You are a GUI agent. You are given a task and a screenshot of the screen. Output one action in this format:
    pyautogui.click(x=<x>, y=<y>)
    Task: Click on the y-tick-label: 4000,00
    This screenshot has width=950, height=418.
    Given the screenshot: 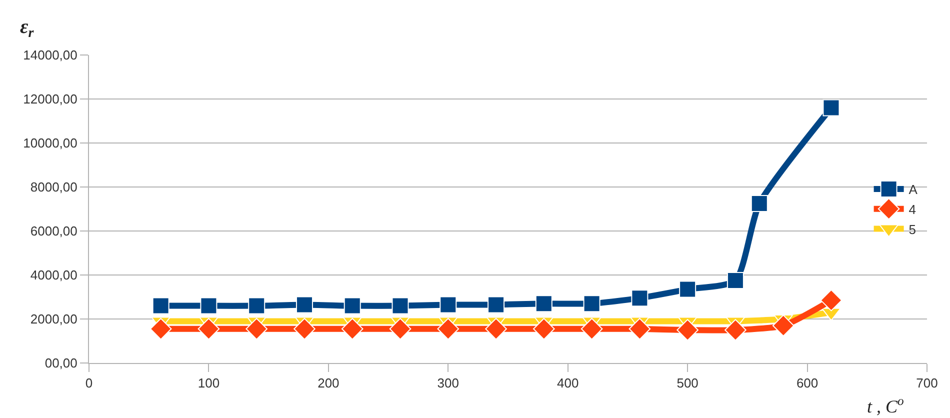 What is the action you would take?
    pyautogui.click(x=54, y=275)
    